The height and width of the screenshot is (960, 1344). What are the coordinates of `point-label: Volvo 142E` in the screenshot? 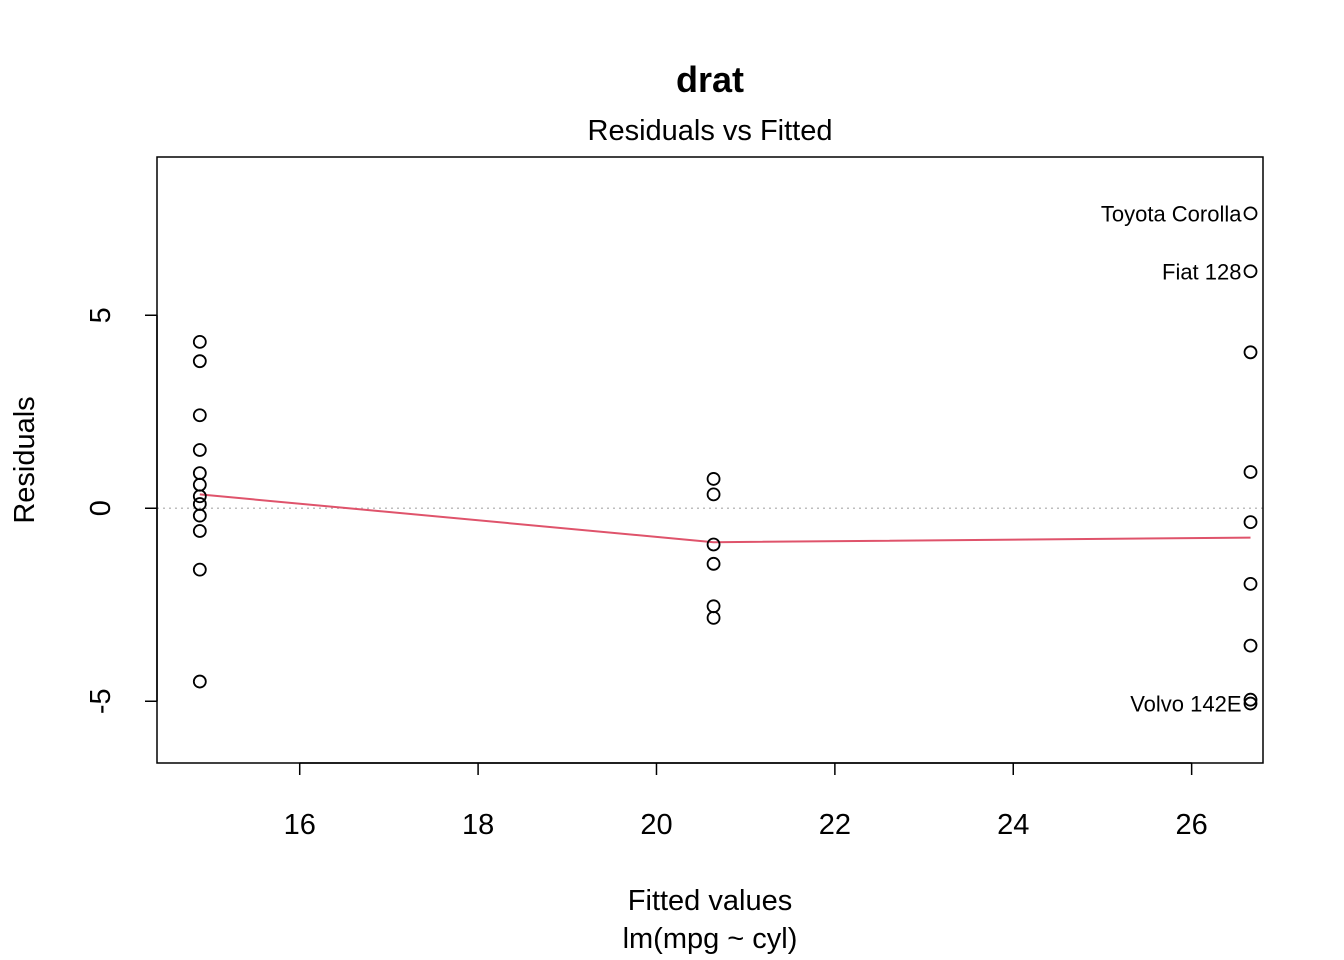 It's located at (1185, 704).